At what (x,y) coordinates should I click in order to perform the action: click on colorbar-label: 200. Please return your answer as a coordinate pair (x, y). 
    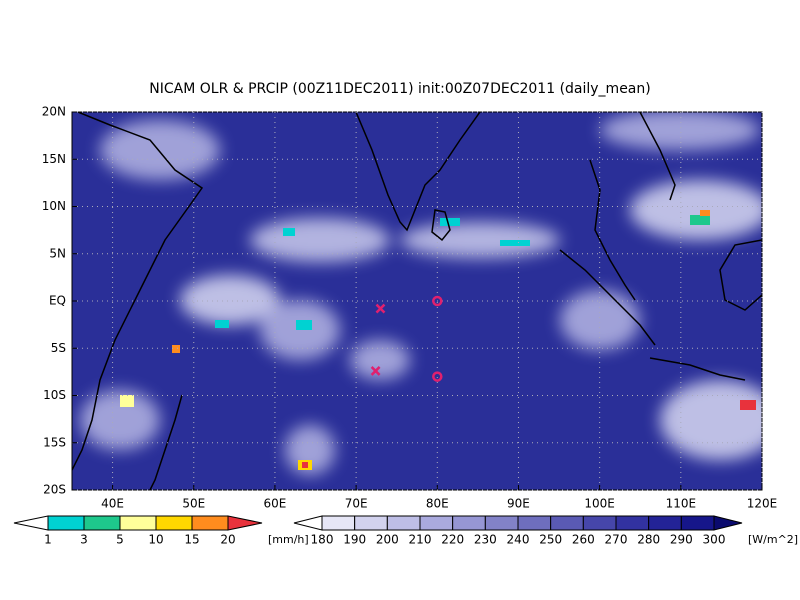
    Looking at the image, I should click on (387, 540).